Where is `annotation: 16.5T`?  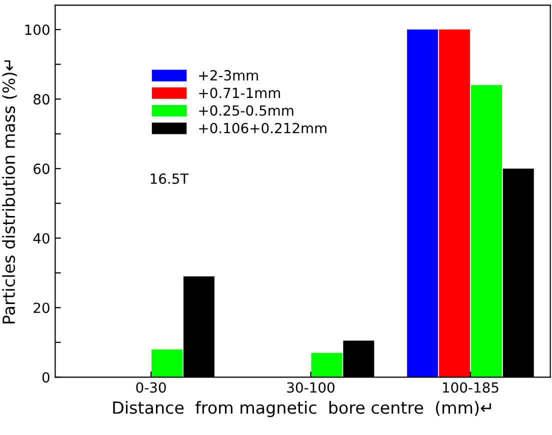
annotation: 16.5T is located at coordinates (169, 178).